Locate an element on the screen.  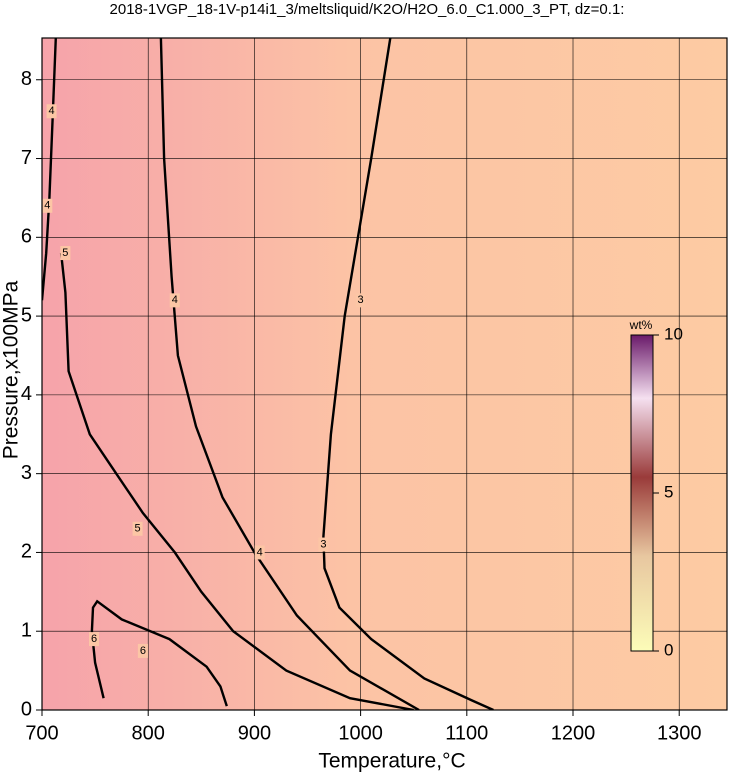
colorbar-tick-label: 10 is located at coordinates (673, 333).